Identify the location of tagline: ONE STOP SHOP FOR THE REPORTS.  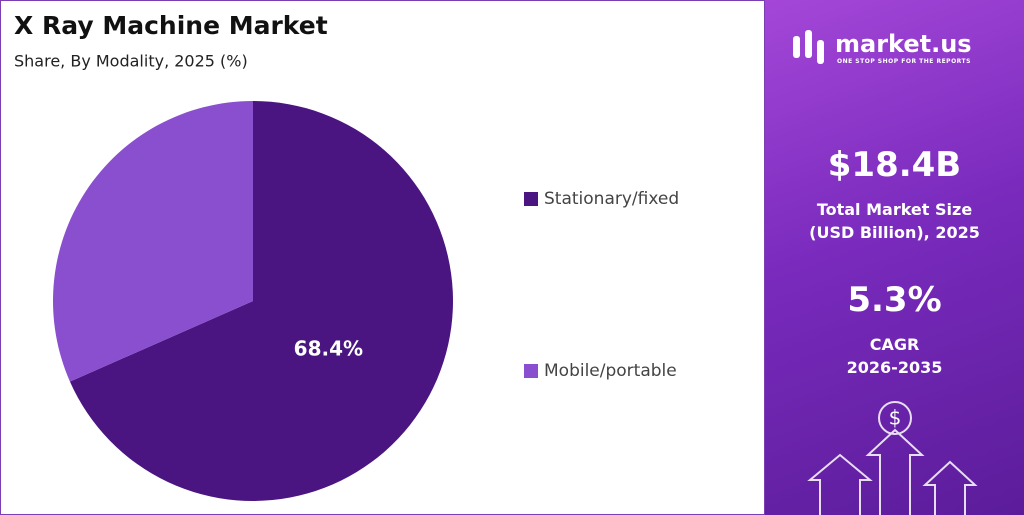
(904, 61).